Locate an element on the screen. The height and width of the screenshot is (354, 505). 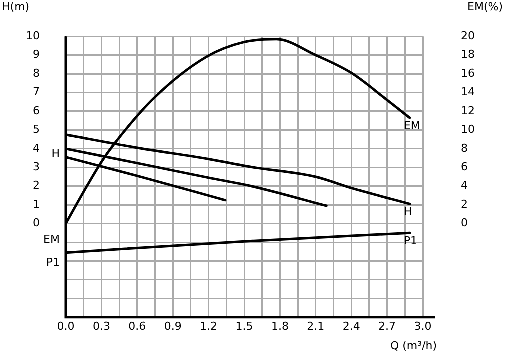
y2-tick-label: 6 is located at coordinates (464, 167).